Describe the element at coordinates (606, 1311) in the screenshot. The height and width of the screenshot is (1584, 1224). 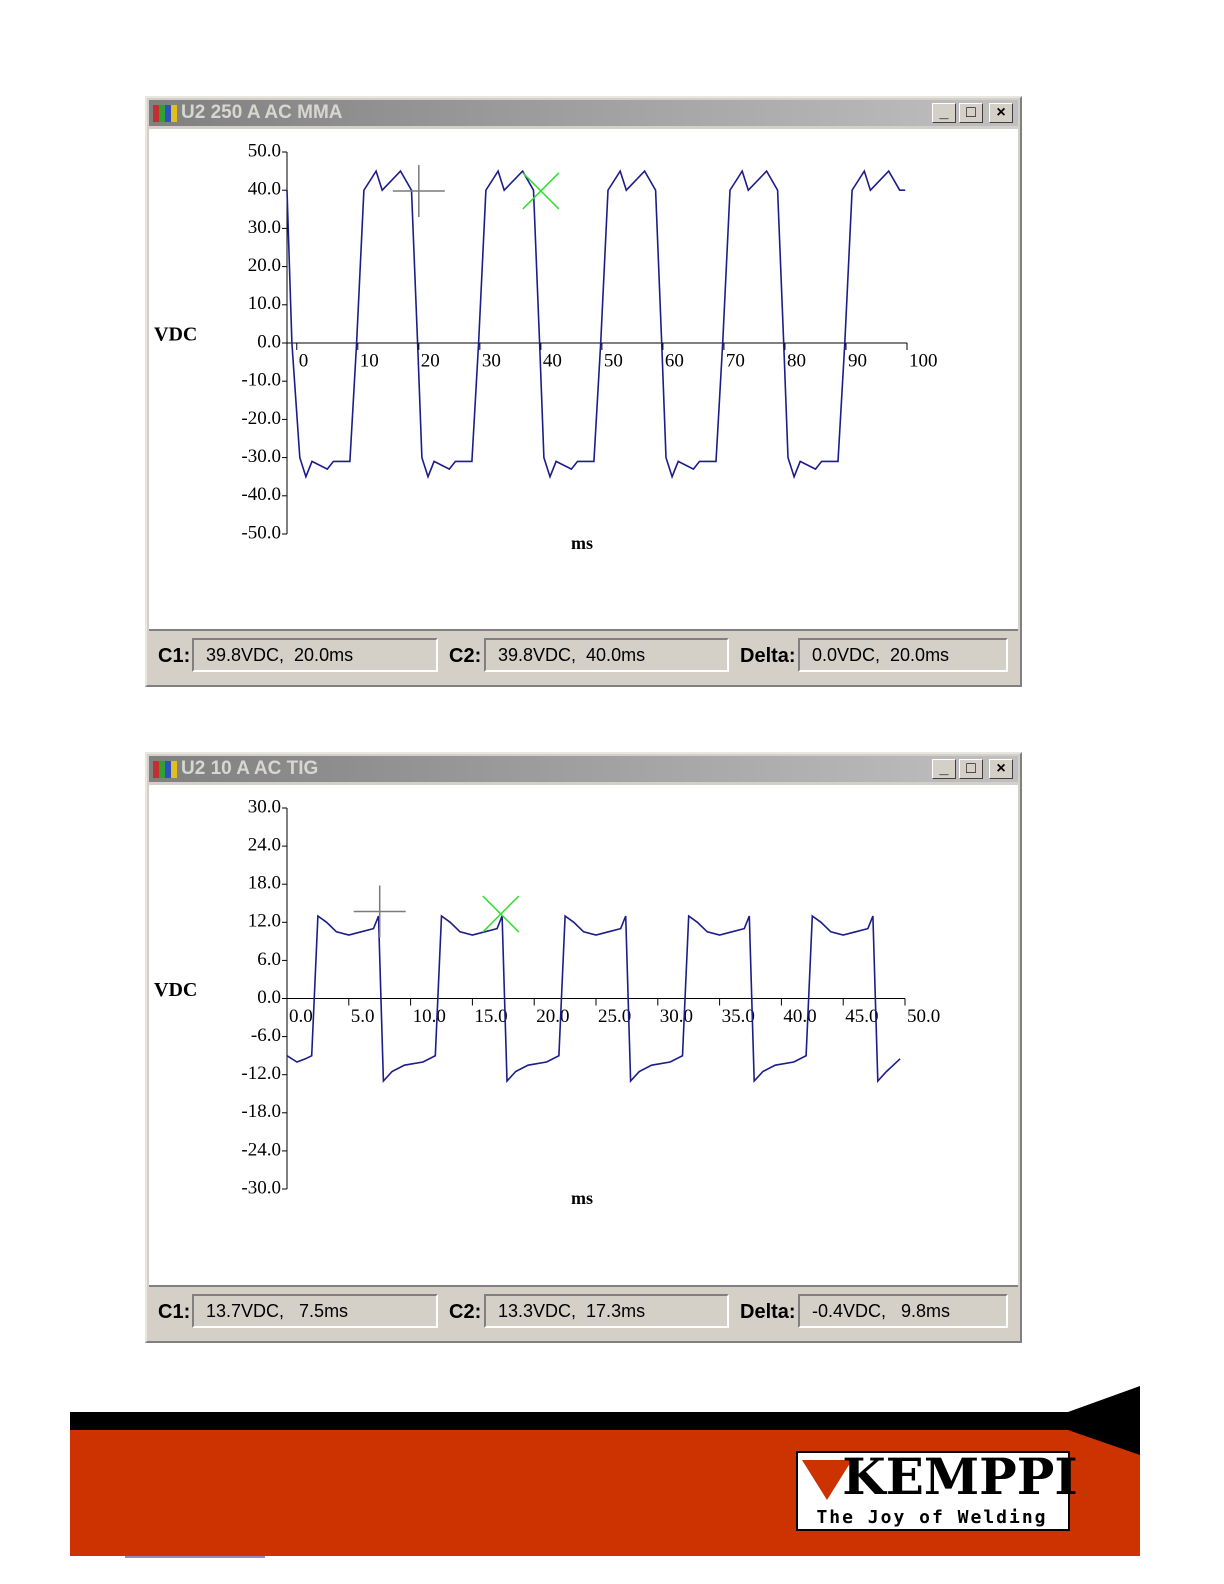
I see `status-field: 13.3VDC, 17.3ms` at that location.